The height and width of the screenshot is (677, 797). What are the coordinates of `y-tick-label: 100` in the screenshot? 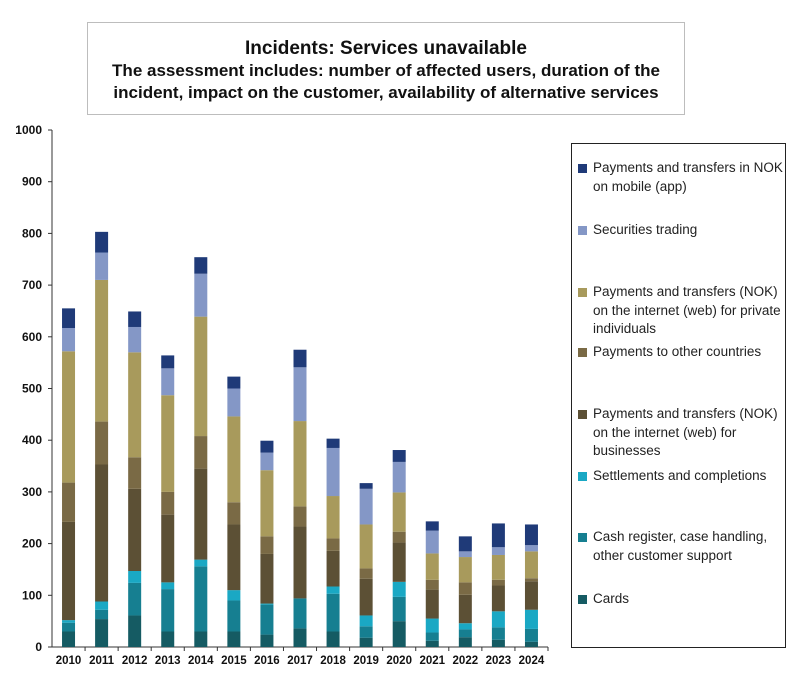 It's located at (32, 595).